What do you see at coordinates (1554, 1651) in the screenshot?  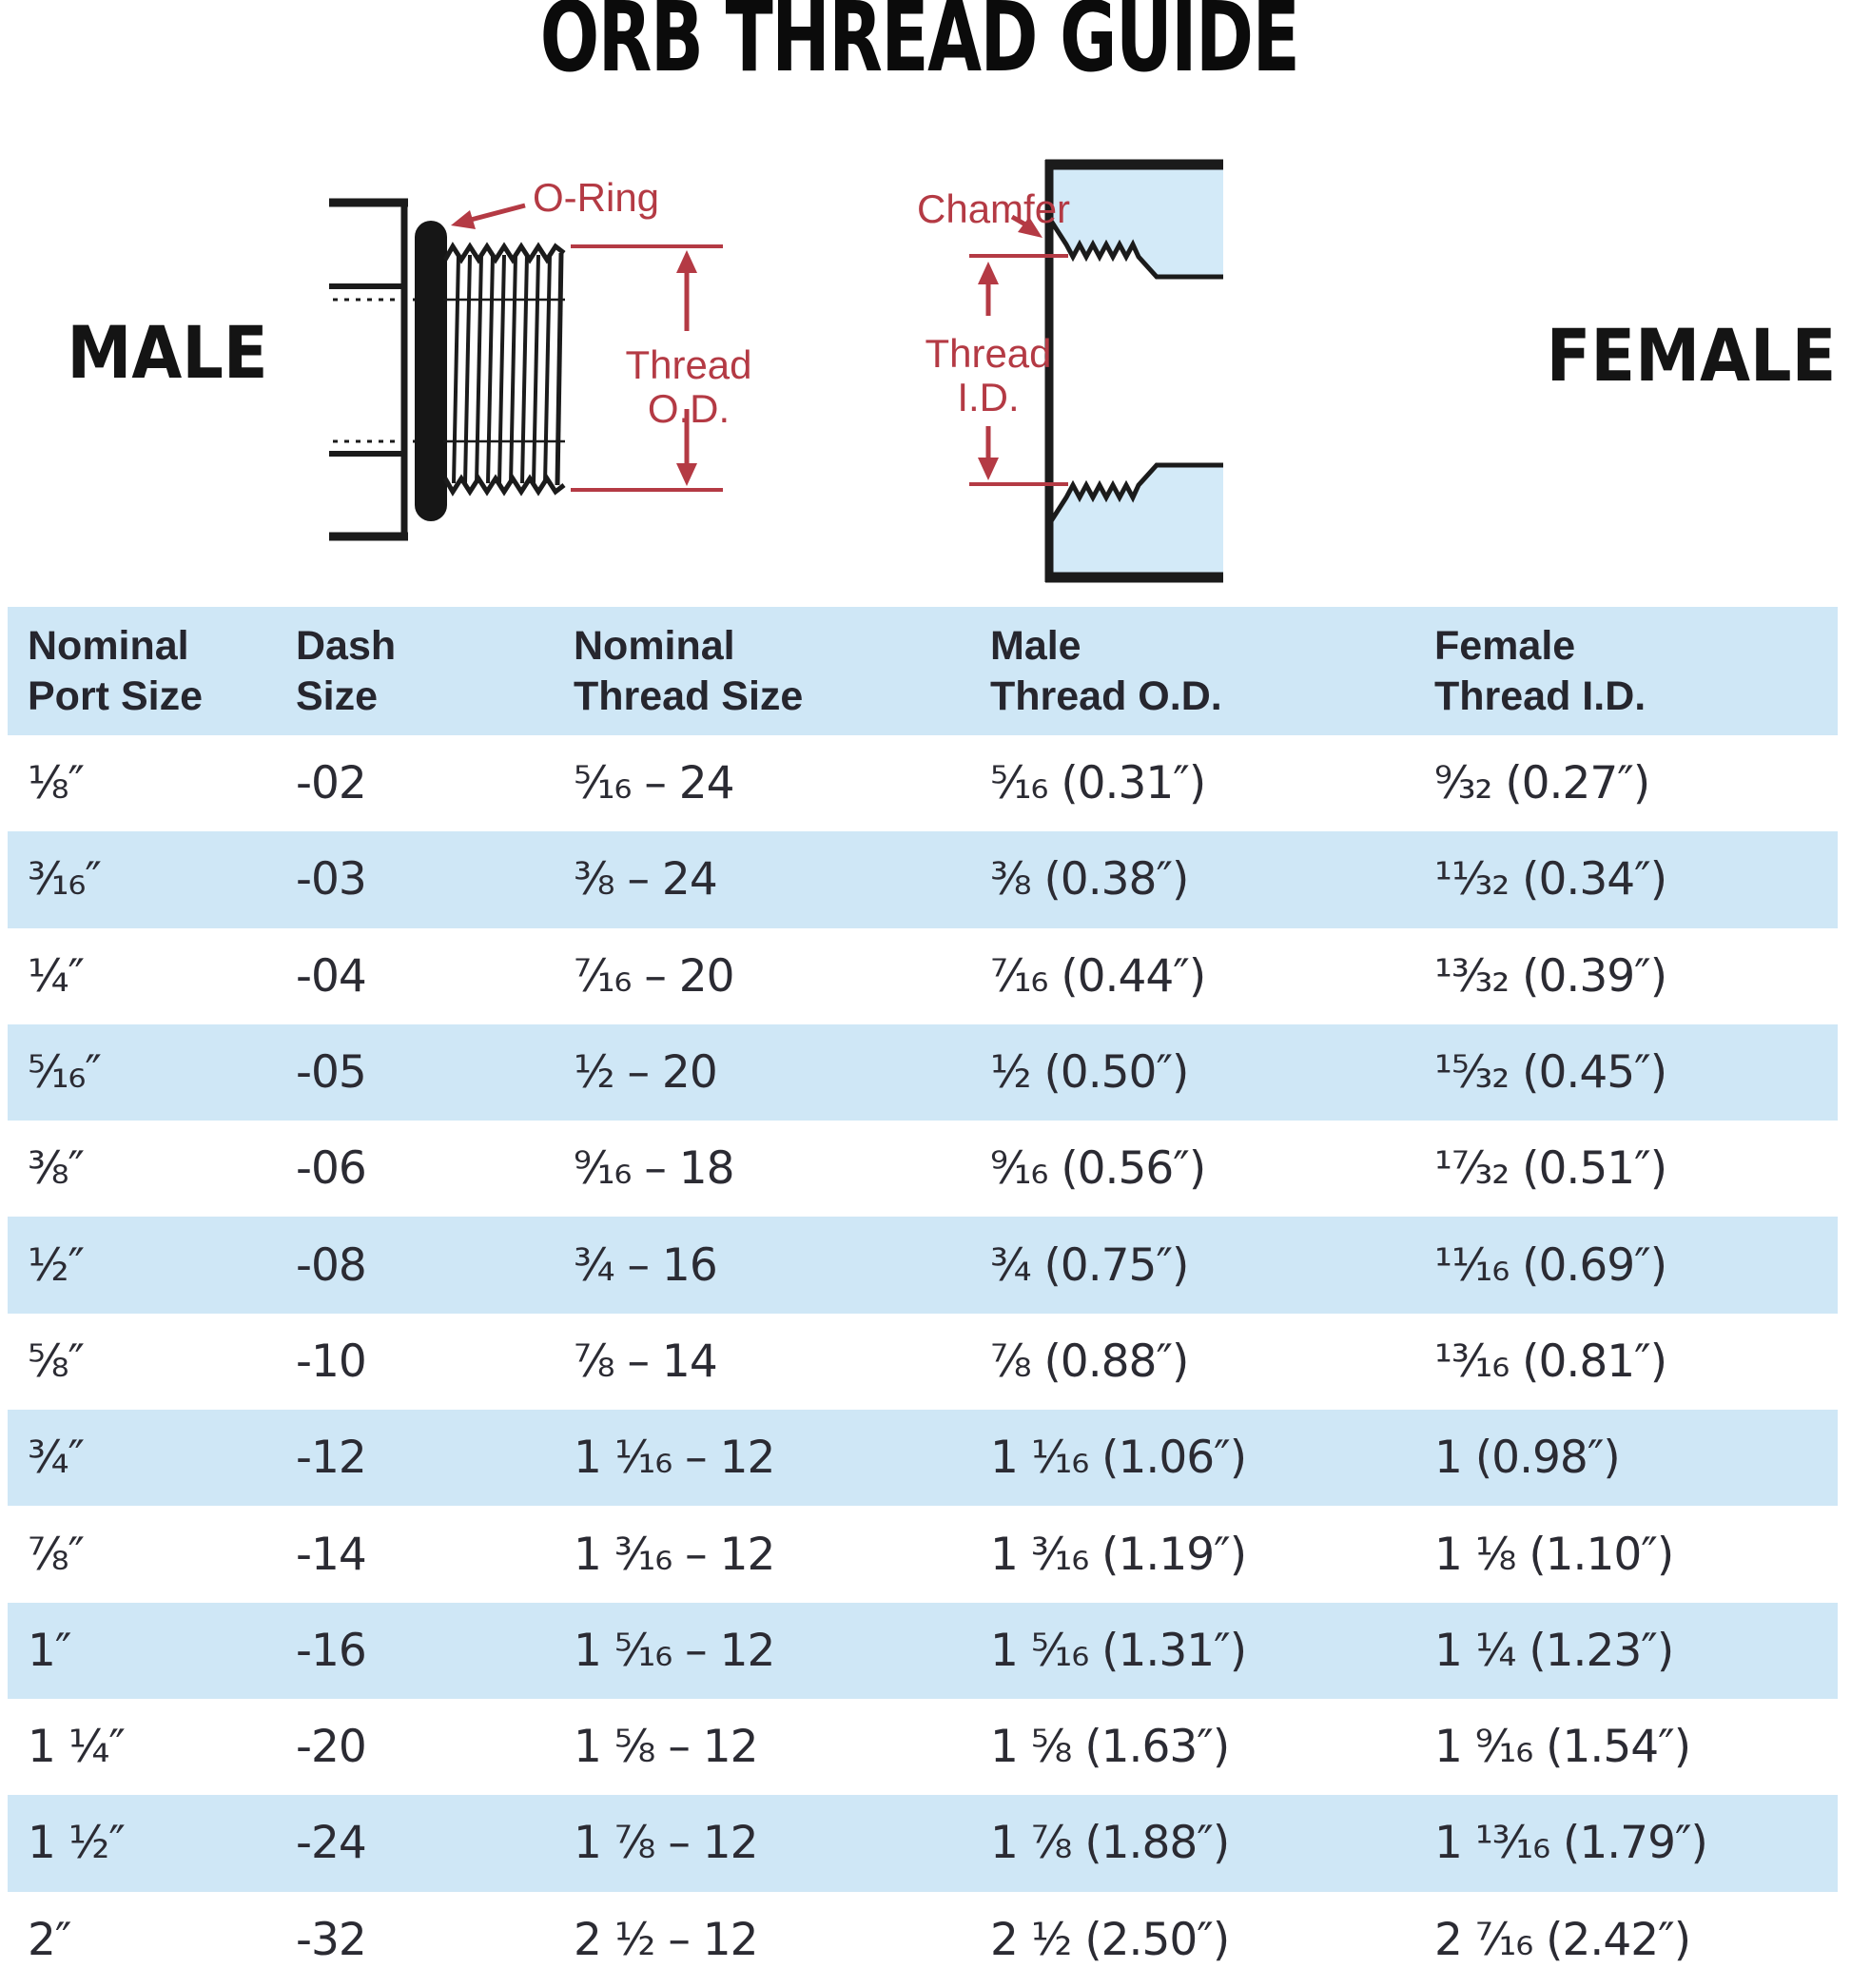 I see `cell-female-id: 1 ¹⁄₄ (1.23″)` at bounding box center [1554, 1651].